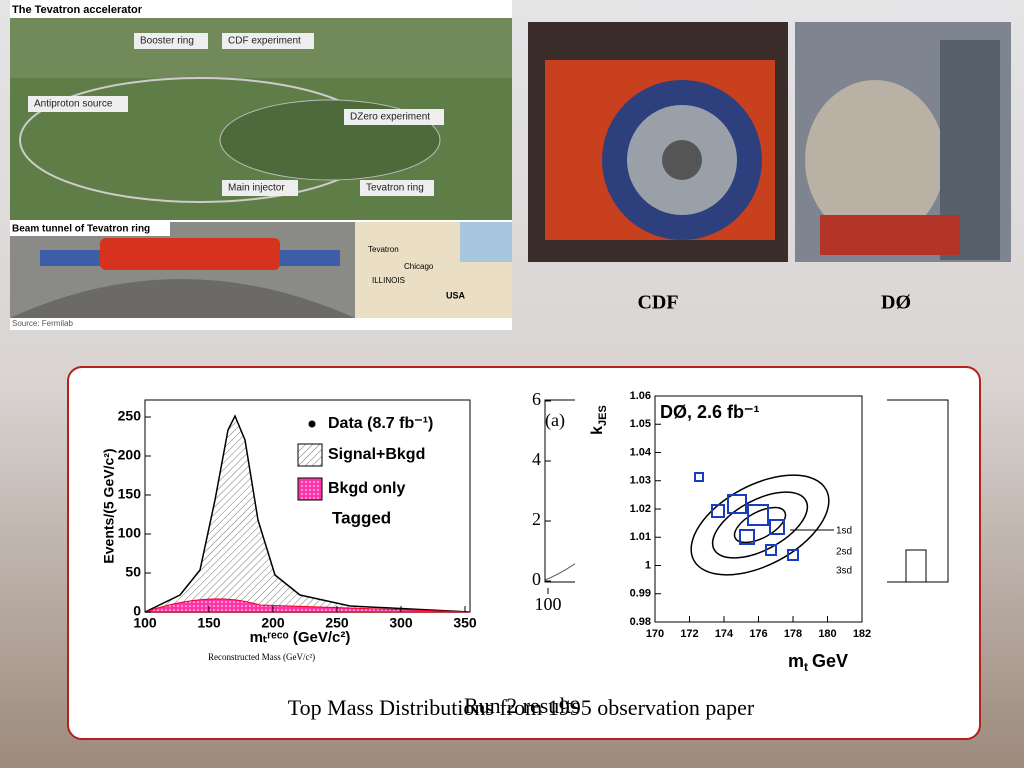  Describe the element at coordinates (536, 459) in the screenshot. I see `y-tick-label: 4` at that location.